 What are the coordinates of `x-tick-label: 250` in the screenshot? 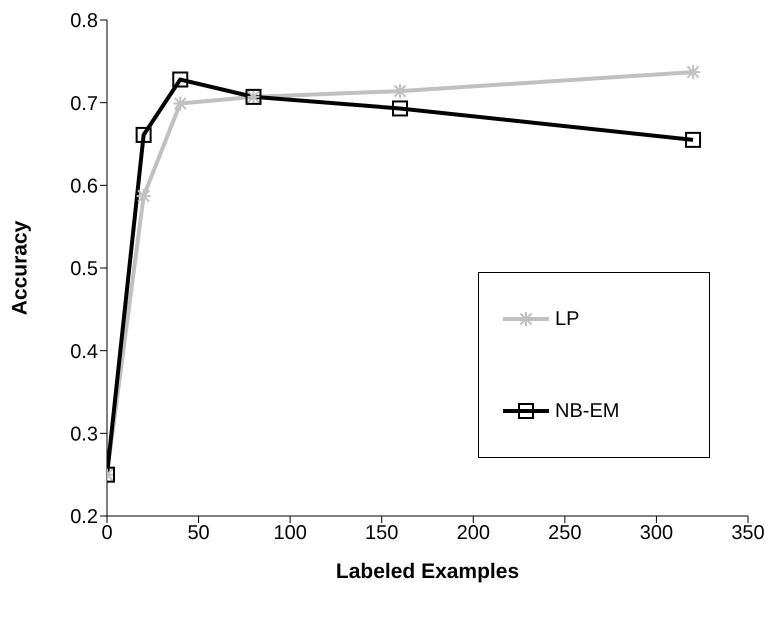 It's located at (565, 533).